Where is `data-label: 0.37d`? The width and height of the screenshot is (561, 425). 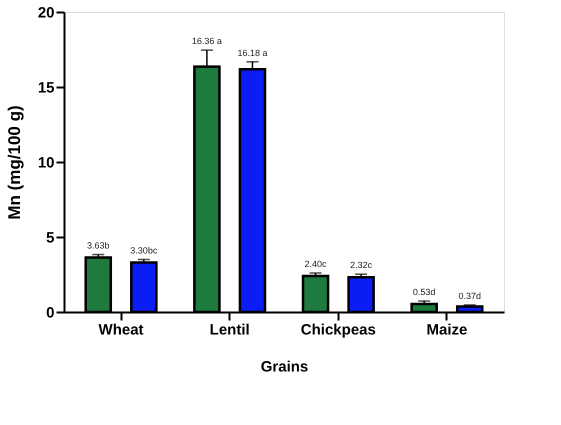 data-label: 0.37d is located at coordinates (470, 295).